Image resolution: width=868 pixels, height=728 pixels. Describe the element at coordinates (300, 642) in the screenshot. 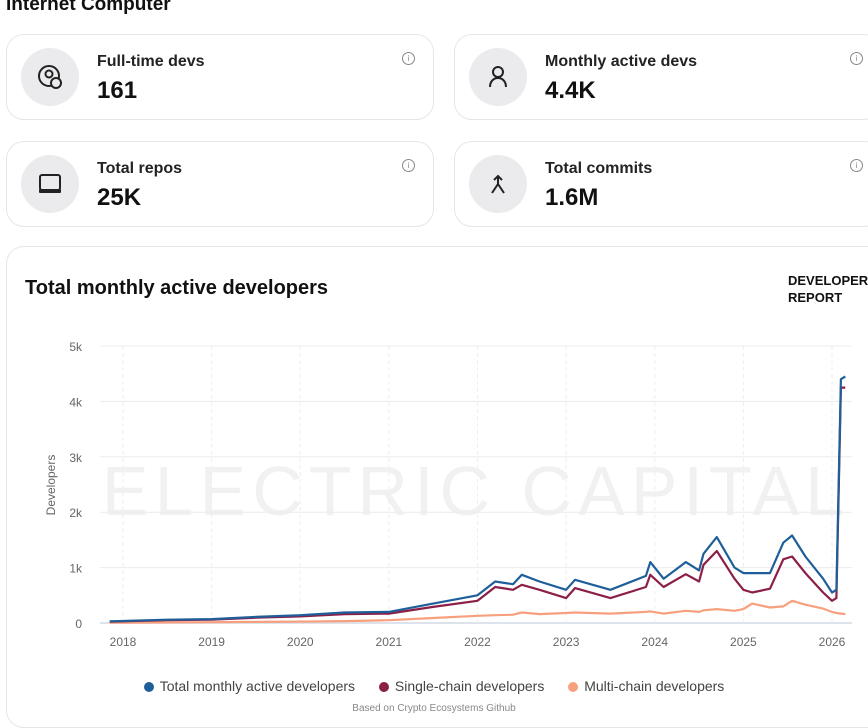

I see `x-tick-label: 2020` at that location.